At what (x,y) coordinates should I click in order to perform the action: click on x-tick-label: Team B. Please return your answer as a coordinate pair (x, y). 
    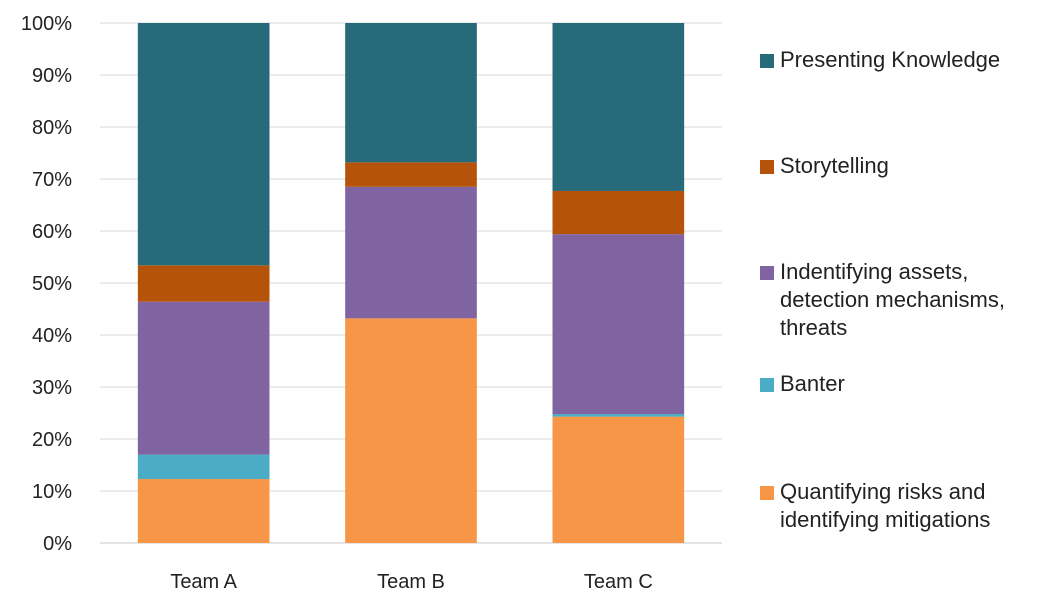
    Looking at the image, I should click on (411, 582).